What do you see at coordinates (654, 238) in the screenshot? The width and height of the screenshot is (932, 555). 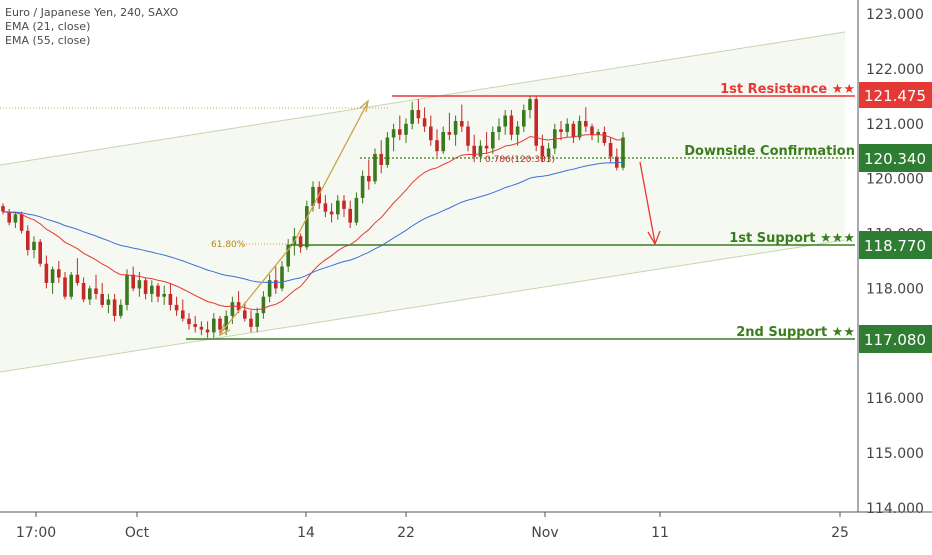 I see `projection-arrowhead` at bounding box center [654, 238].